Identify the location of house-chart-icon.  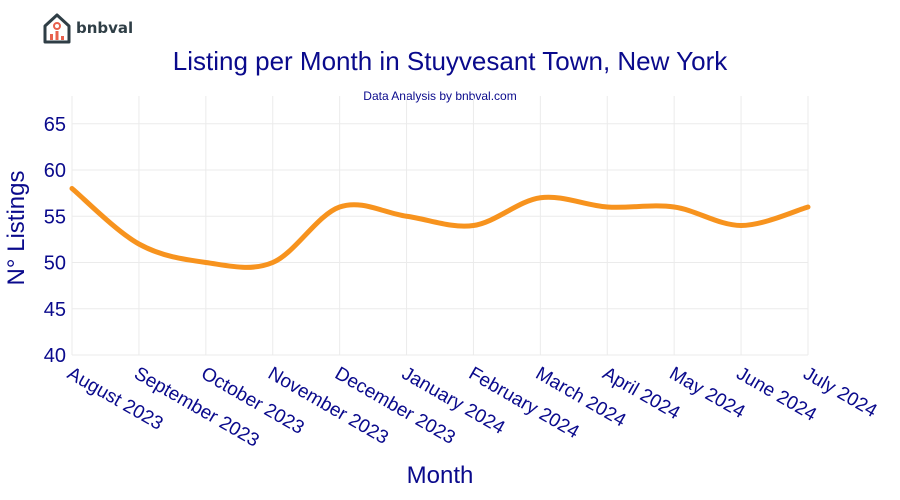
(57, 28).